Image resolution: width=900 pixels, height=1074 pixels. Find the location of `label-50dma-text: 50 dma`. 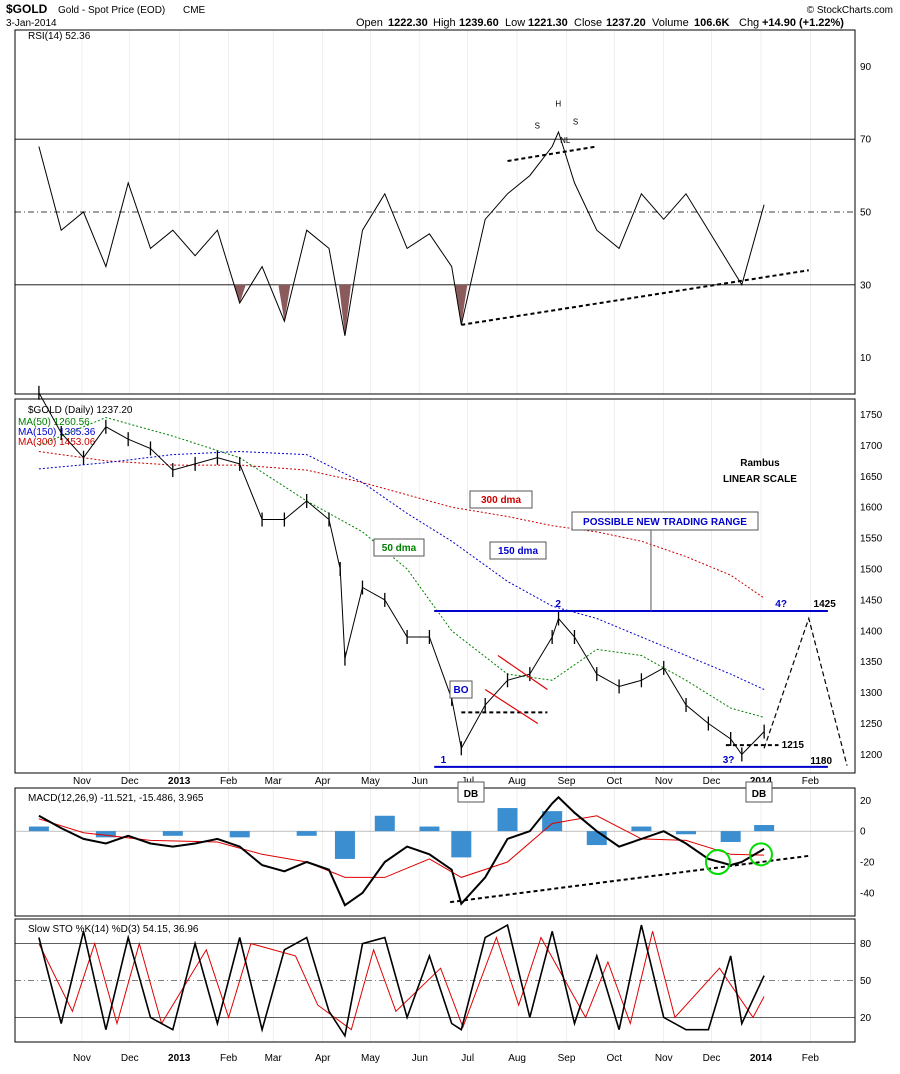

label-50dma-text: 50 dma is located at coordinates (399, 548).